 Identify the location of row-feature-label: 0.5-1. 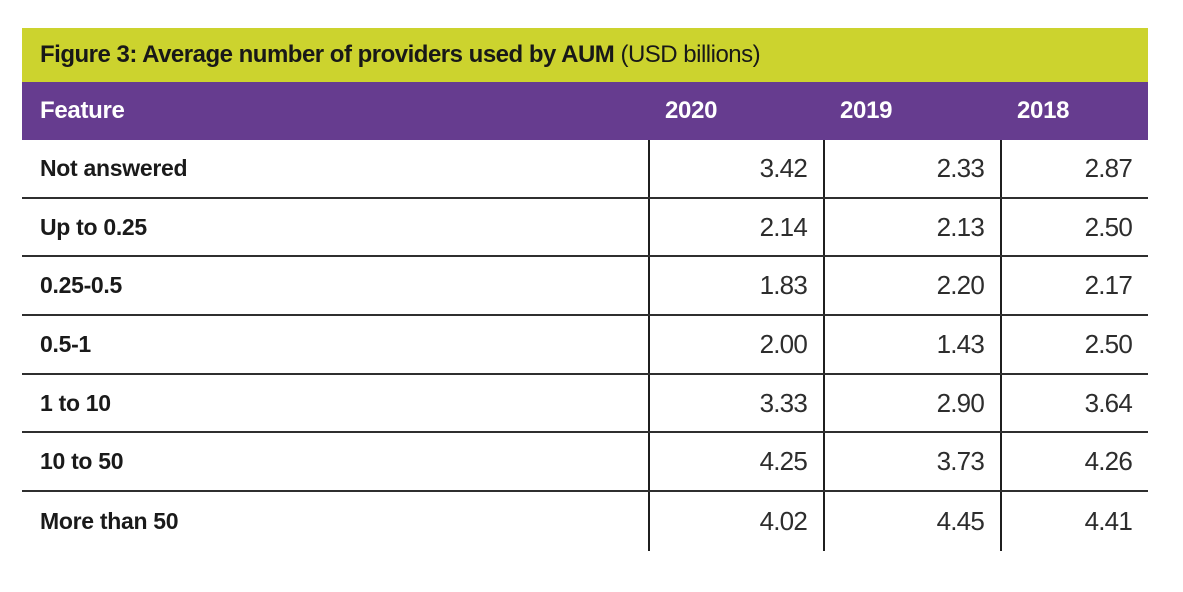
(65, 343).